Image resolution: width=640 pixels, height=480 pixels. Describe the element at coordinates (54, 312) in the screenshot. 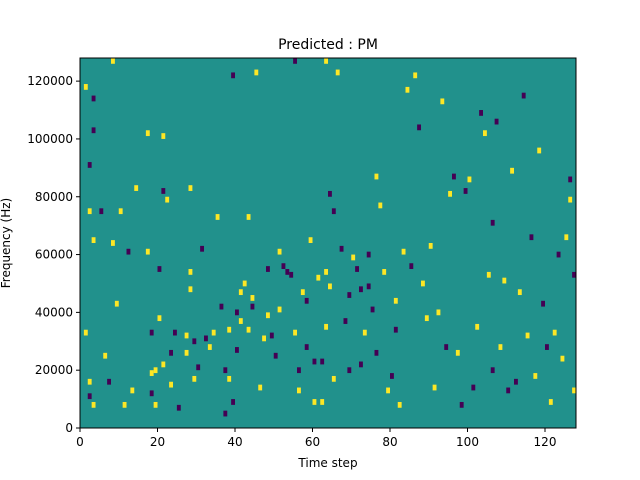

I see `y-tick-label: 40000` at that location.